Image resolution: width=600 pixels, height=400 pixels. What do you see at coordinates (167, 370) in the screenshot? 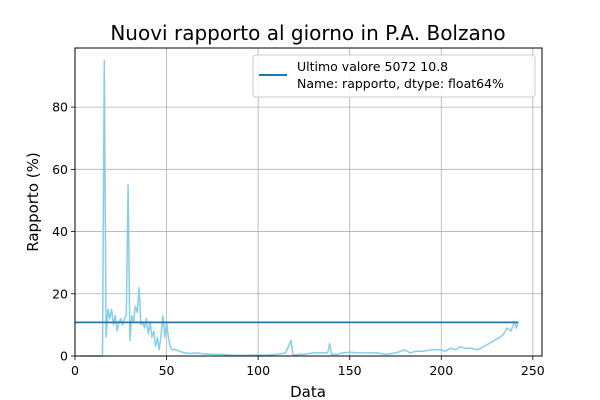
I see `x-tick-label: 50` at bounding box center [167, 370].